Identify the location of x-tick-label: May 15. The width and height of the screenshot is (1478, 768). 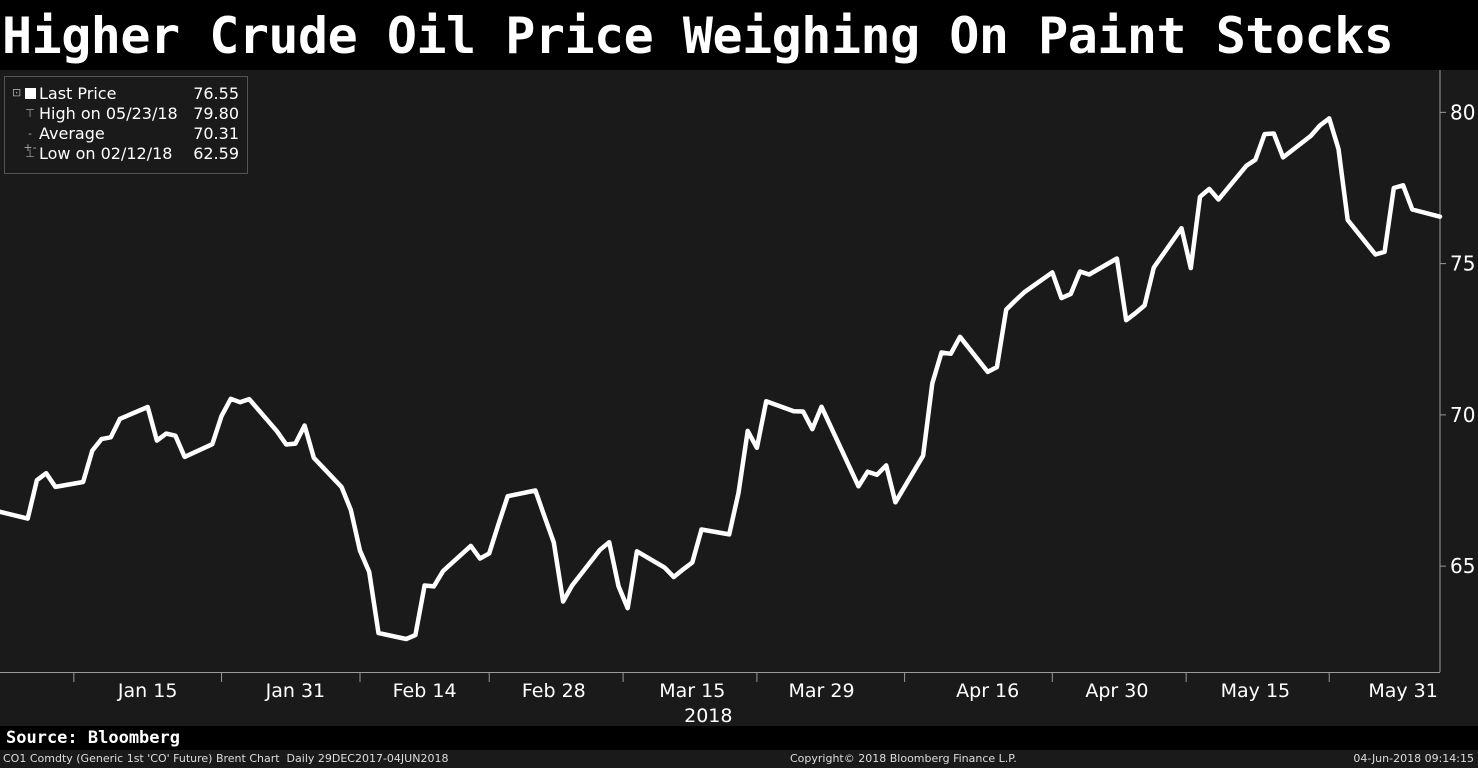
(1256, 691).